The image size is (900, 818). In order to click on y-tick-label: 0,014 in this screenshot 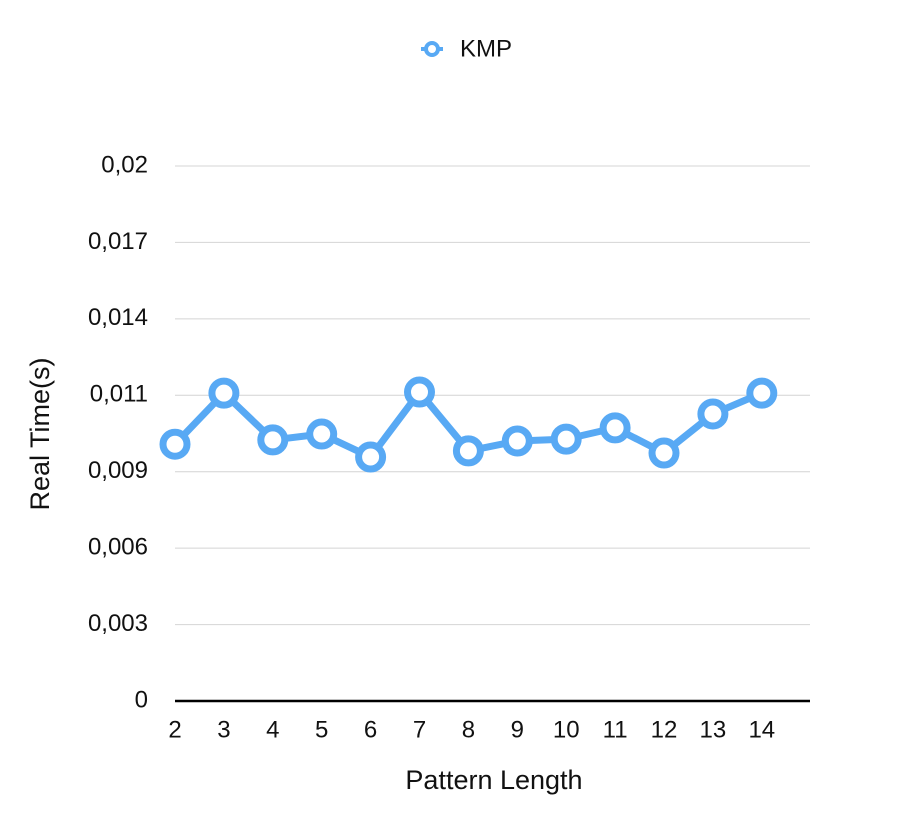, I will do `click(118, 317)`.